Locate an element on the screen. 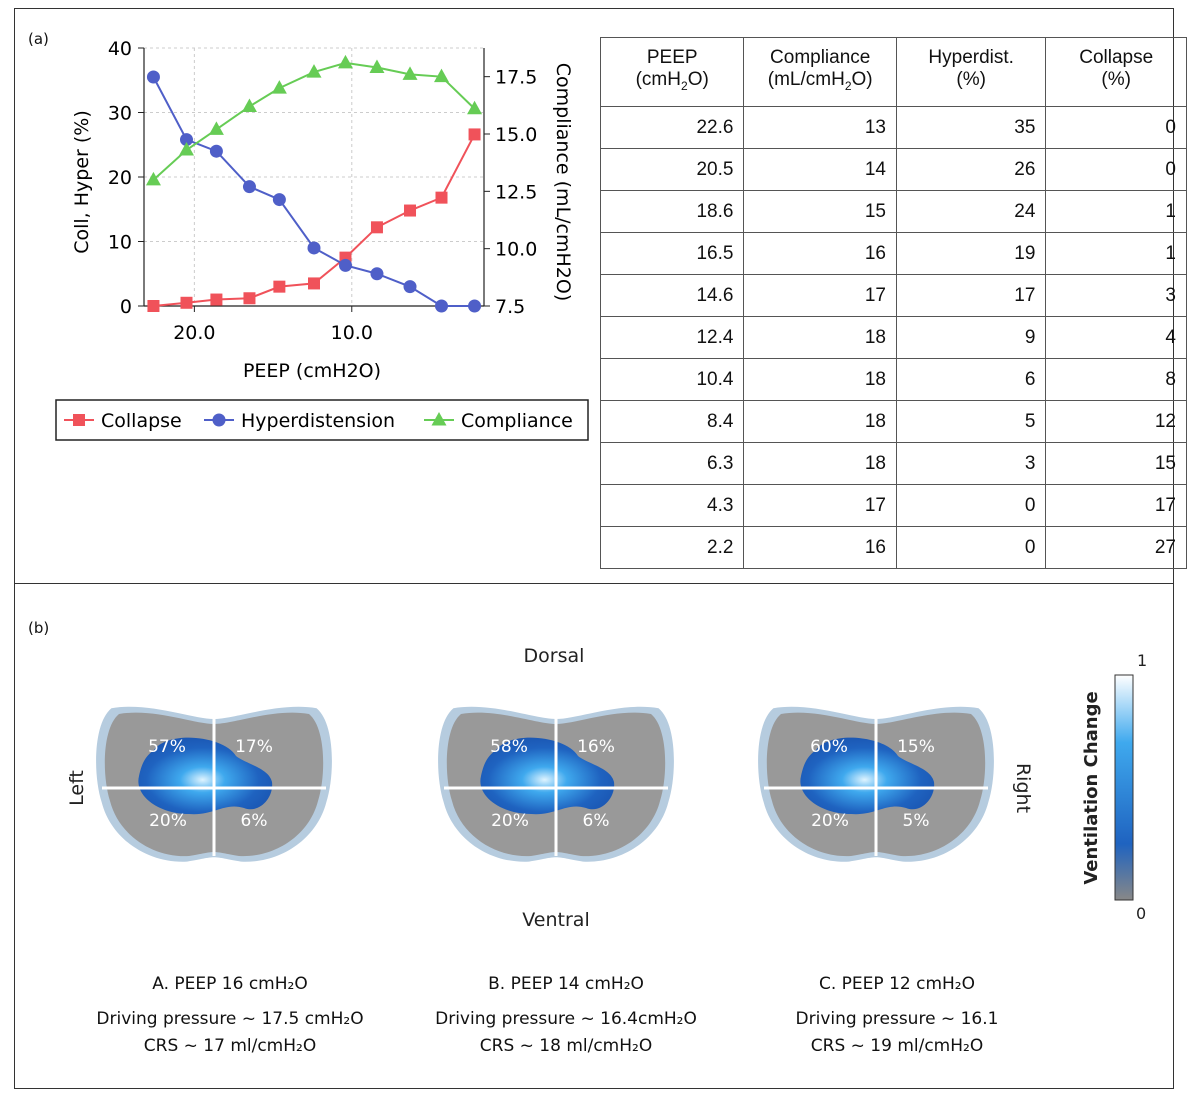  y-tick-label: 10 is located at coordinates (120, 243).